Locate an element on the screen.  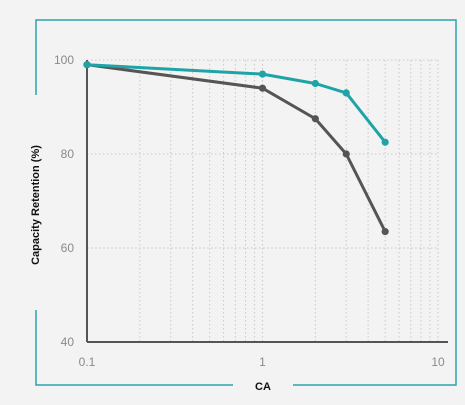
x-axis-title: CA is located at coordinates (263, 387).